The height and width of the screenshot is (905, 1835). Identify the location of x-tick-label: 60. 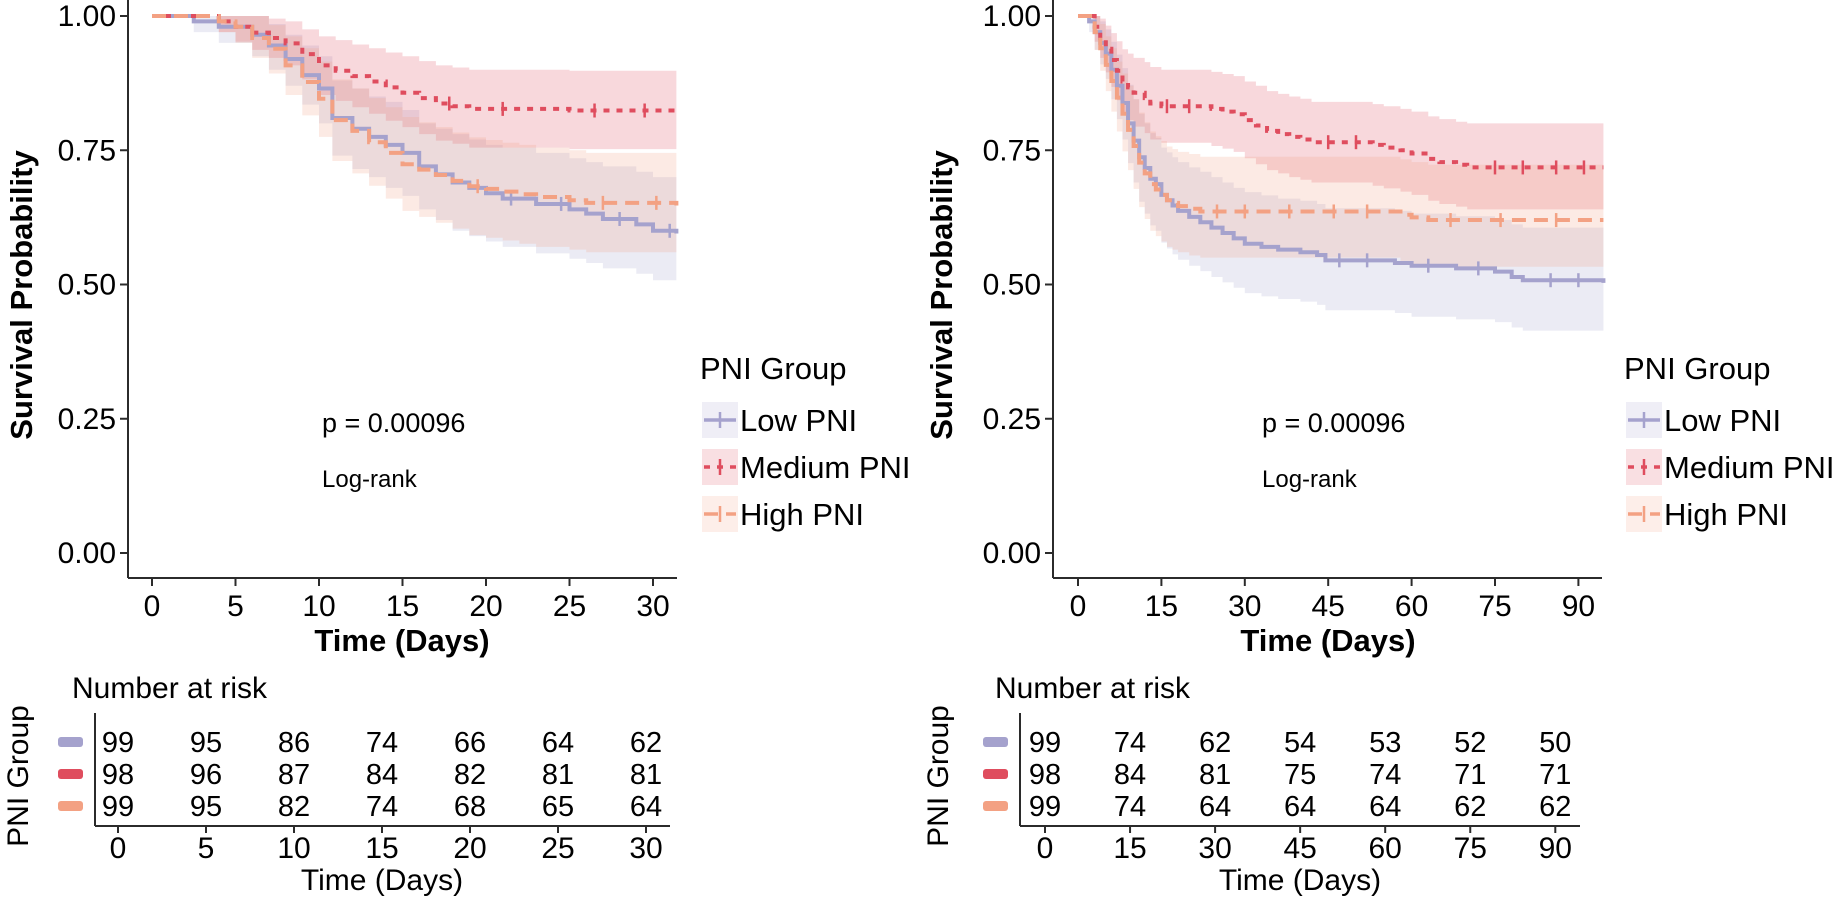
(1411, 606).